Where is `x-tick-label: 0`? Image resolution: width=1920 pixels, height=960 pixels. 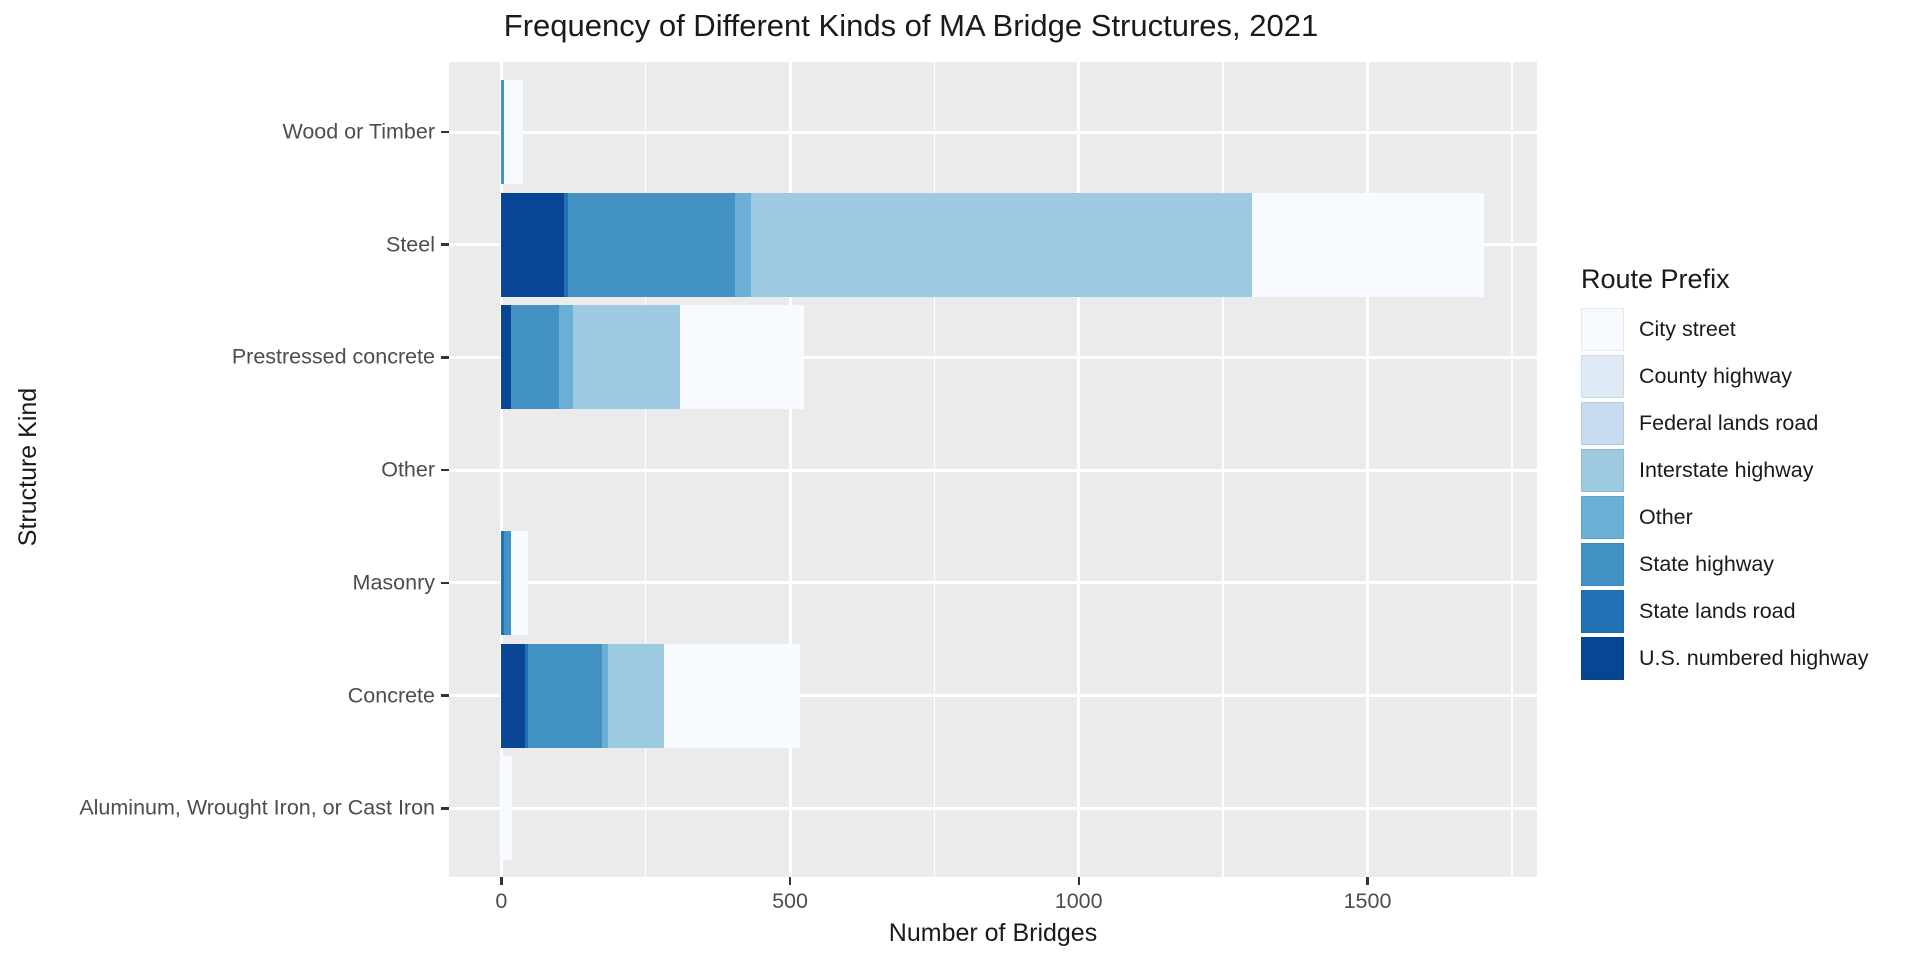 x-tick-label: 0 is located at coordinates (501, 901).